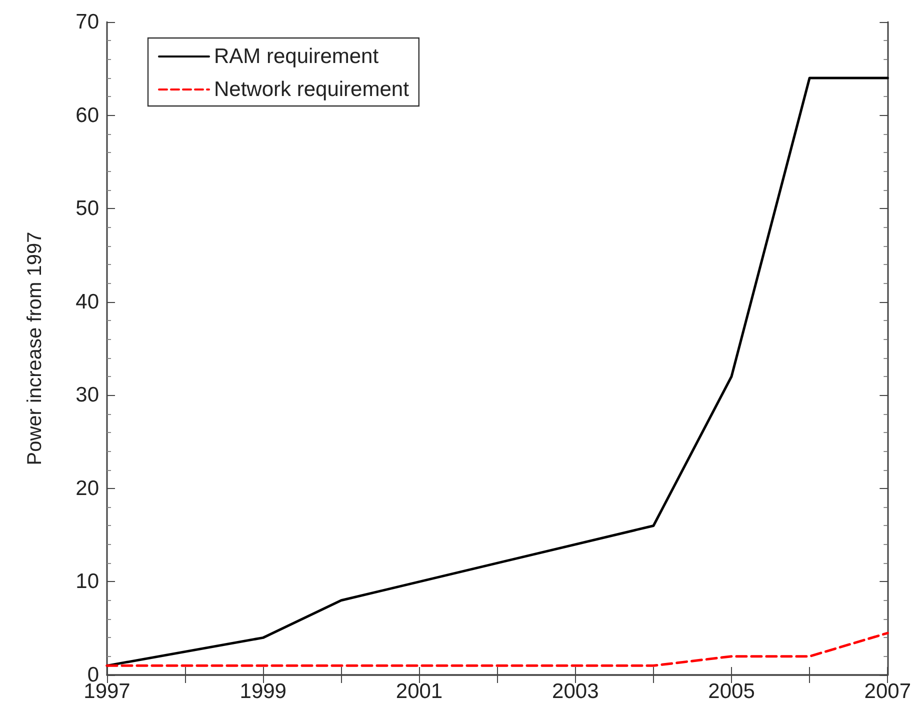 This screenshot has width=922, height=717. Describe the element at coordinates (575, 691) in the screenshot. I see `x-tick-label: 2003` at that location.